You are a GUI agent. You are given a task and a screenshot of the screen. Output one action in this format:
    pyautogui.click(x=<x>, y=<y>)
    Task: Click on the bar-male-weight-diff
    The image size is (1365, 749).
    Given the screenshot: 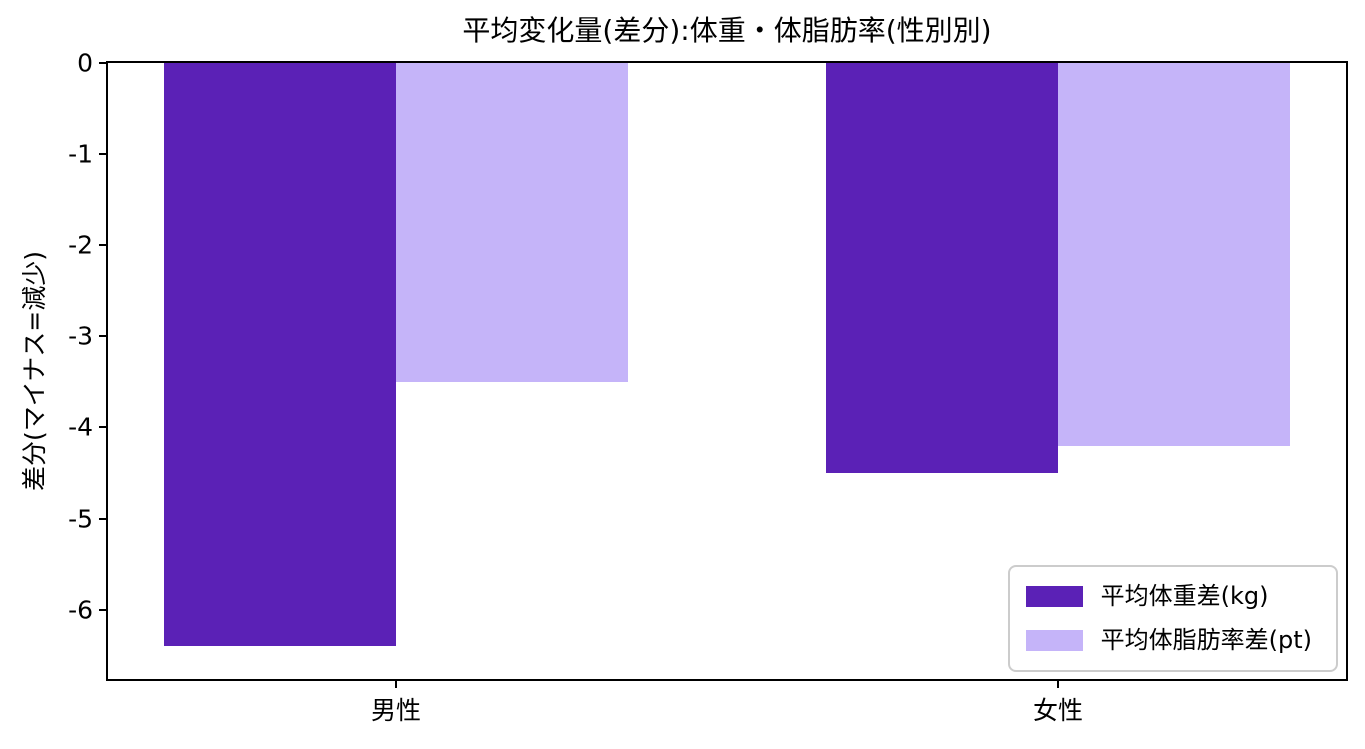 What is the action you would take?
    pyautogui.click(x=280, y=355)
    